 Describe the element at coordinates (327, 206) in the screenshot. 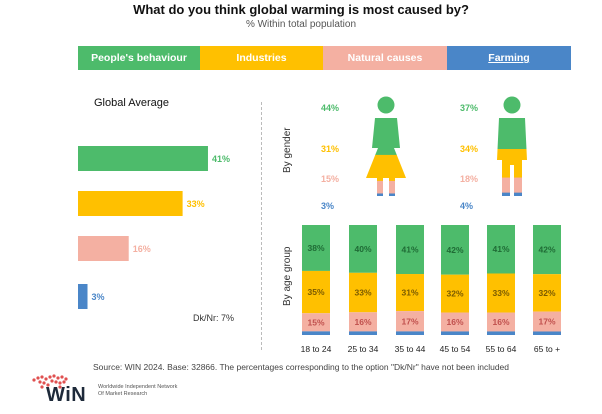

I see `gender-value-label: 3%` at that location.